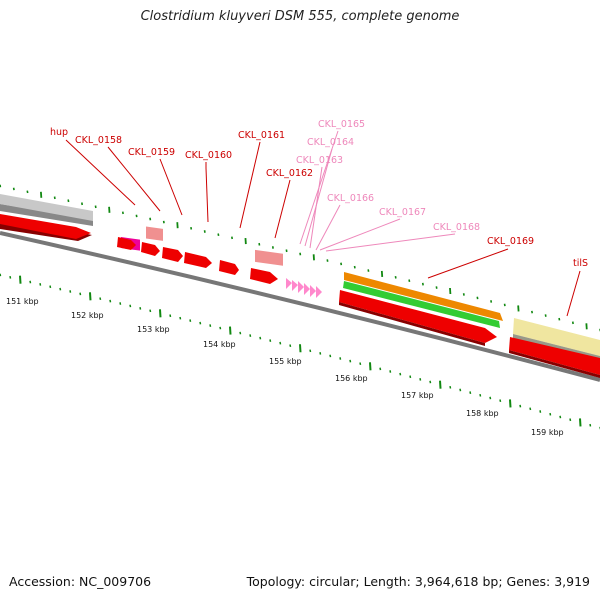  I want to click on gene-label: CKL_0161, so click(261, 135).